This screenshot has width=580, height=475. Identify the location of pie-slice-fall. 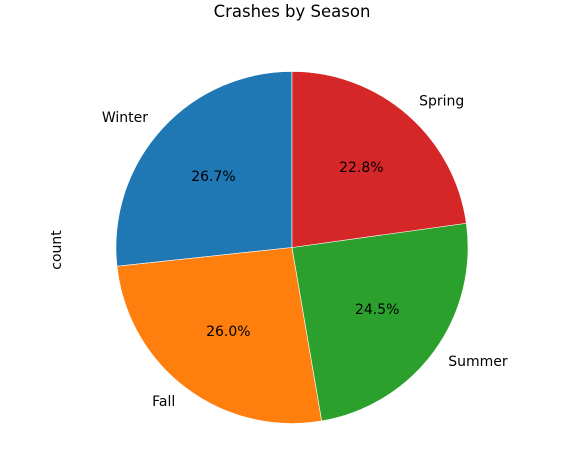
(219, 335).